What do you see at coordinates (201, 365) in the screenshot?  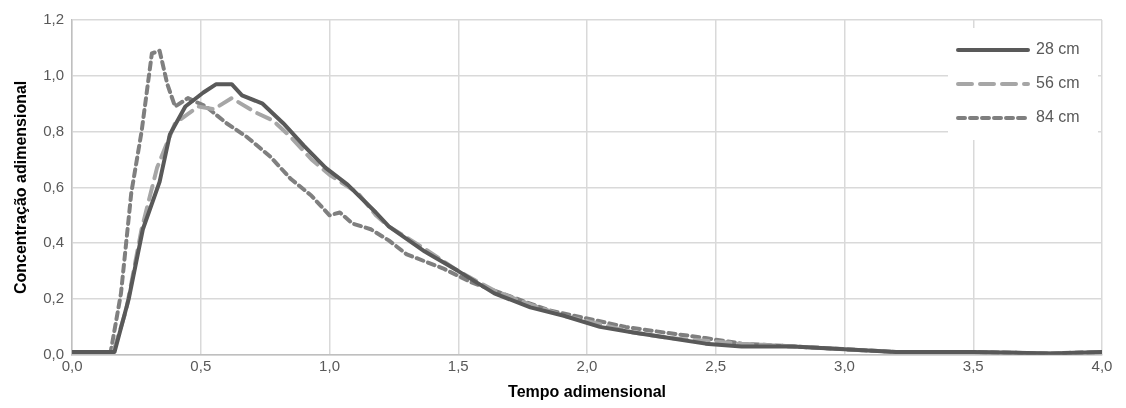 I see `x-tick-label: 0,5` at bounding box center [201, 365].